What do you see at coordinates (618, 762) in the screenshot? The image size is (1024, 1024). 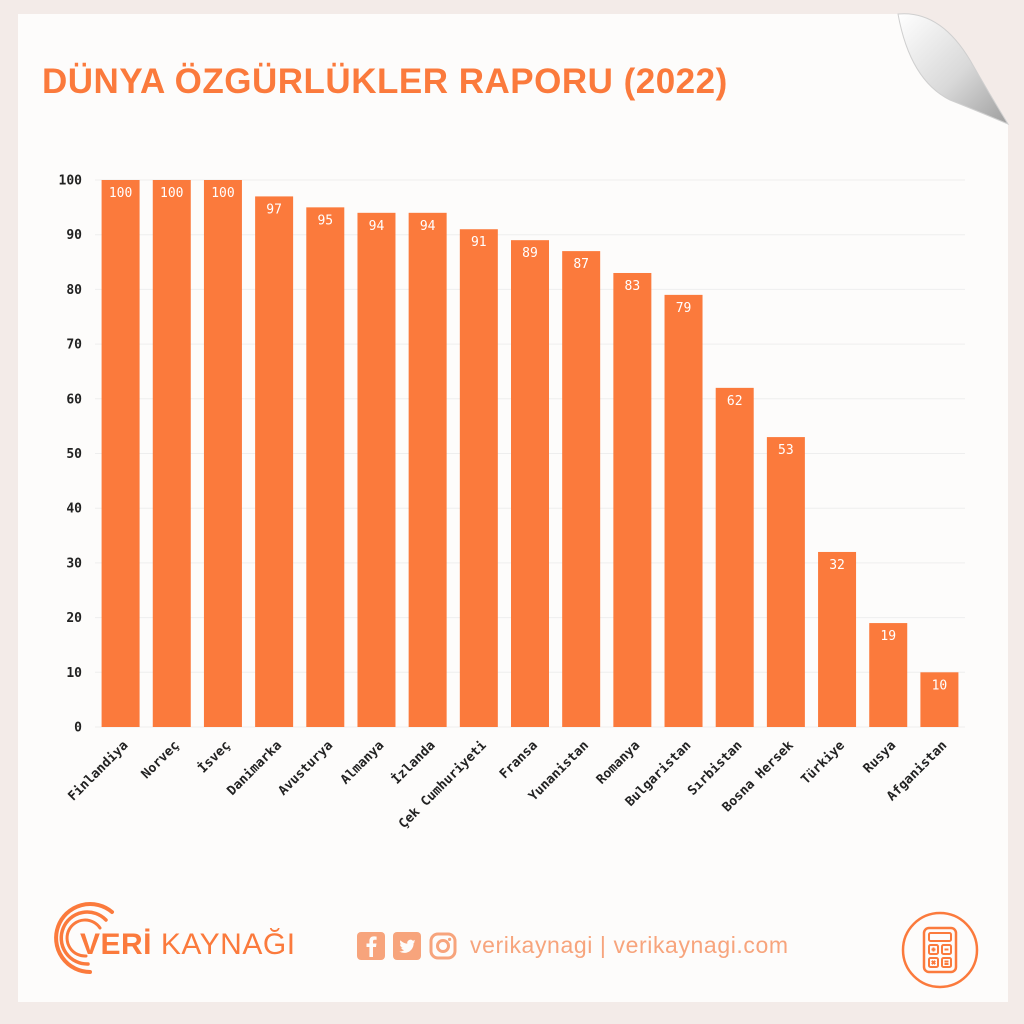 I see `x-tick-label: Romanya` at bounding box center [618, 762].